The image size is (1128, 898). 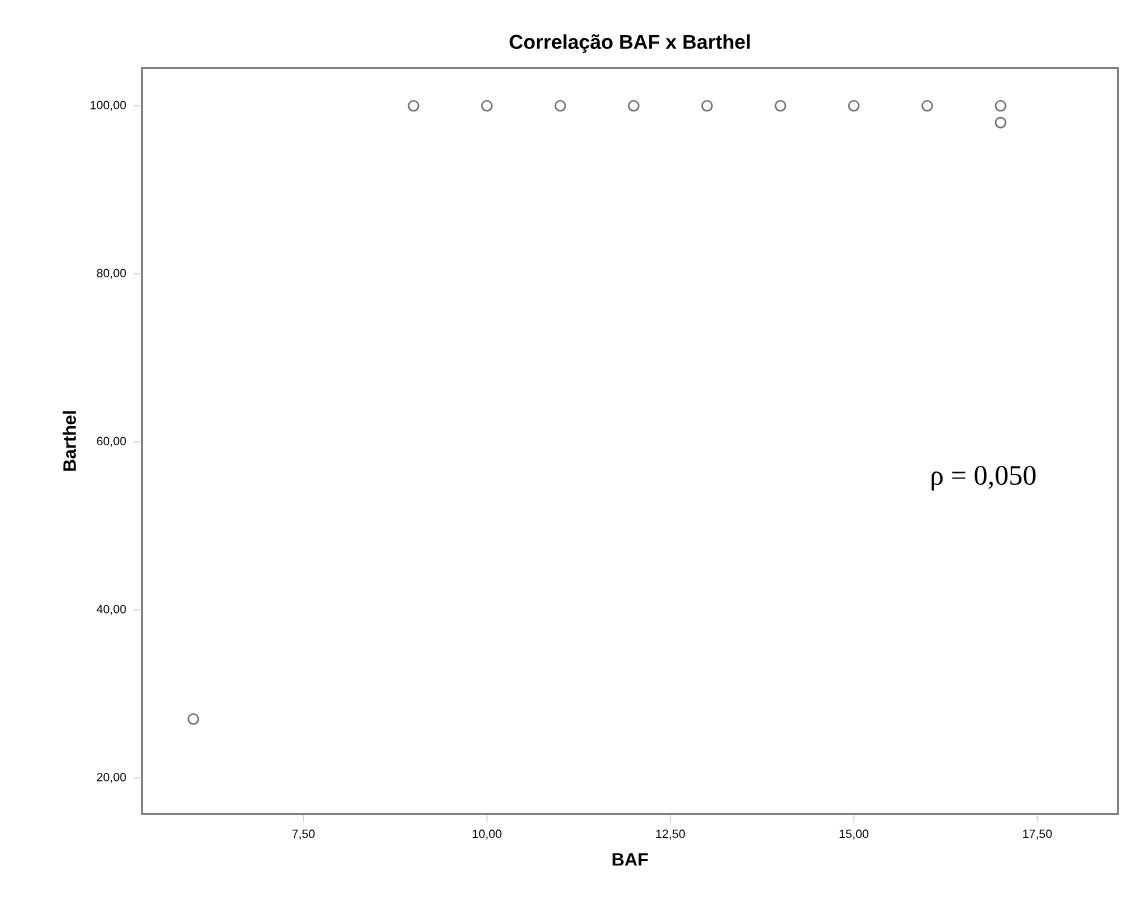 What do you see at coordinates (629, 43) in the screenshot?
I see `chart-title: Correlação BAF x Barthel` at bounding box center [629, 43].